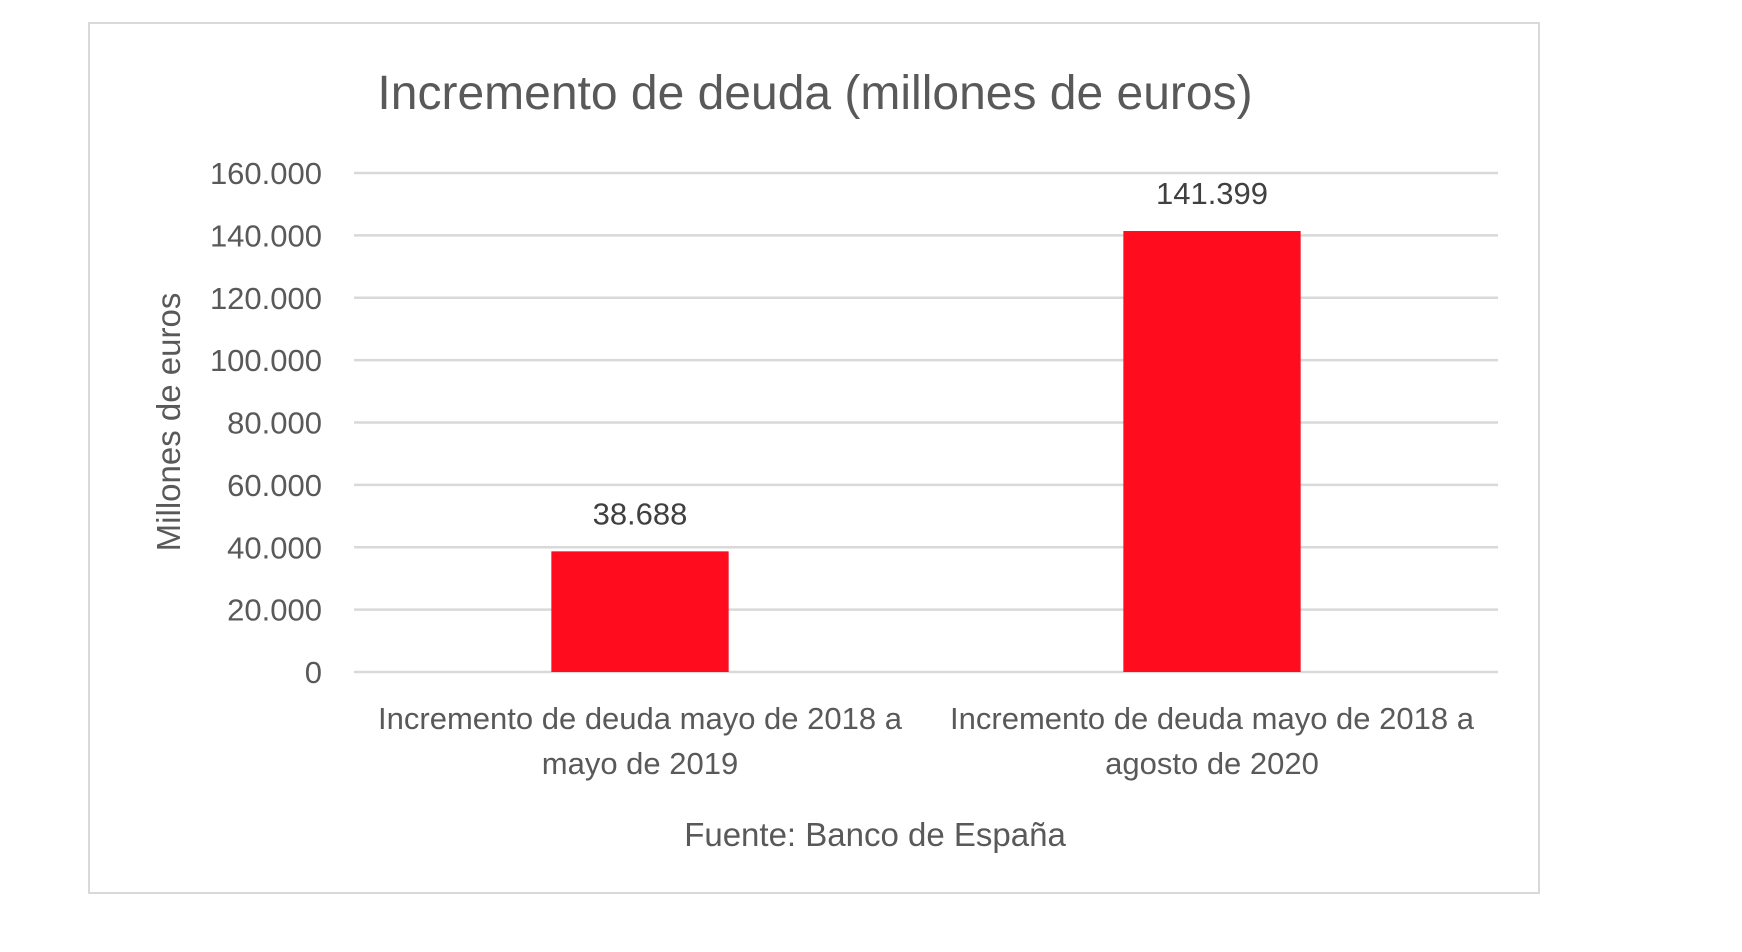 This screenshot has width=1742, height=952. What do you see at coordinates (274, 610) in the screenshot?
I see `y-tick-label: 20.000` at bounding box center [274, 610].